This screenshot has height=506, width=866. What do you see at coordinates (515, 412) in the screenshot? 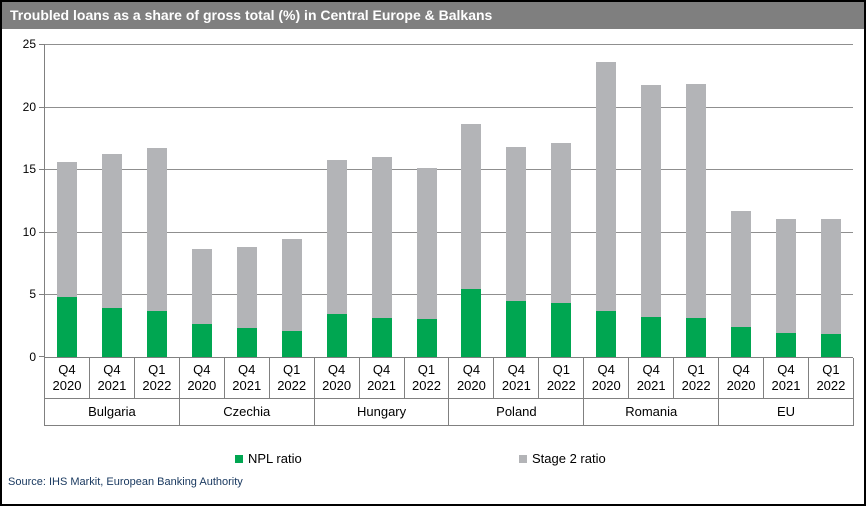
I see `country-label-poland: Poland` at bounding box center [515, 412].